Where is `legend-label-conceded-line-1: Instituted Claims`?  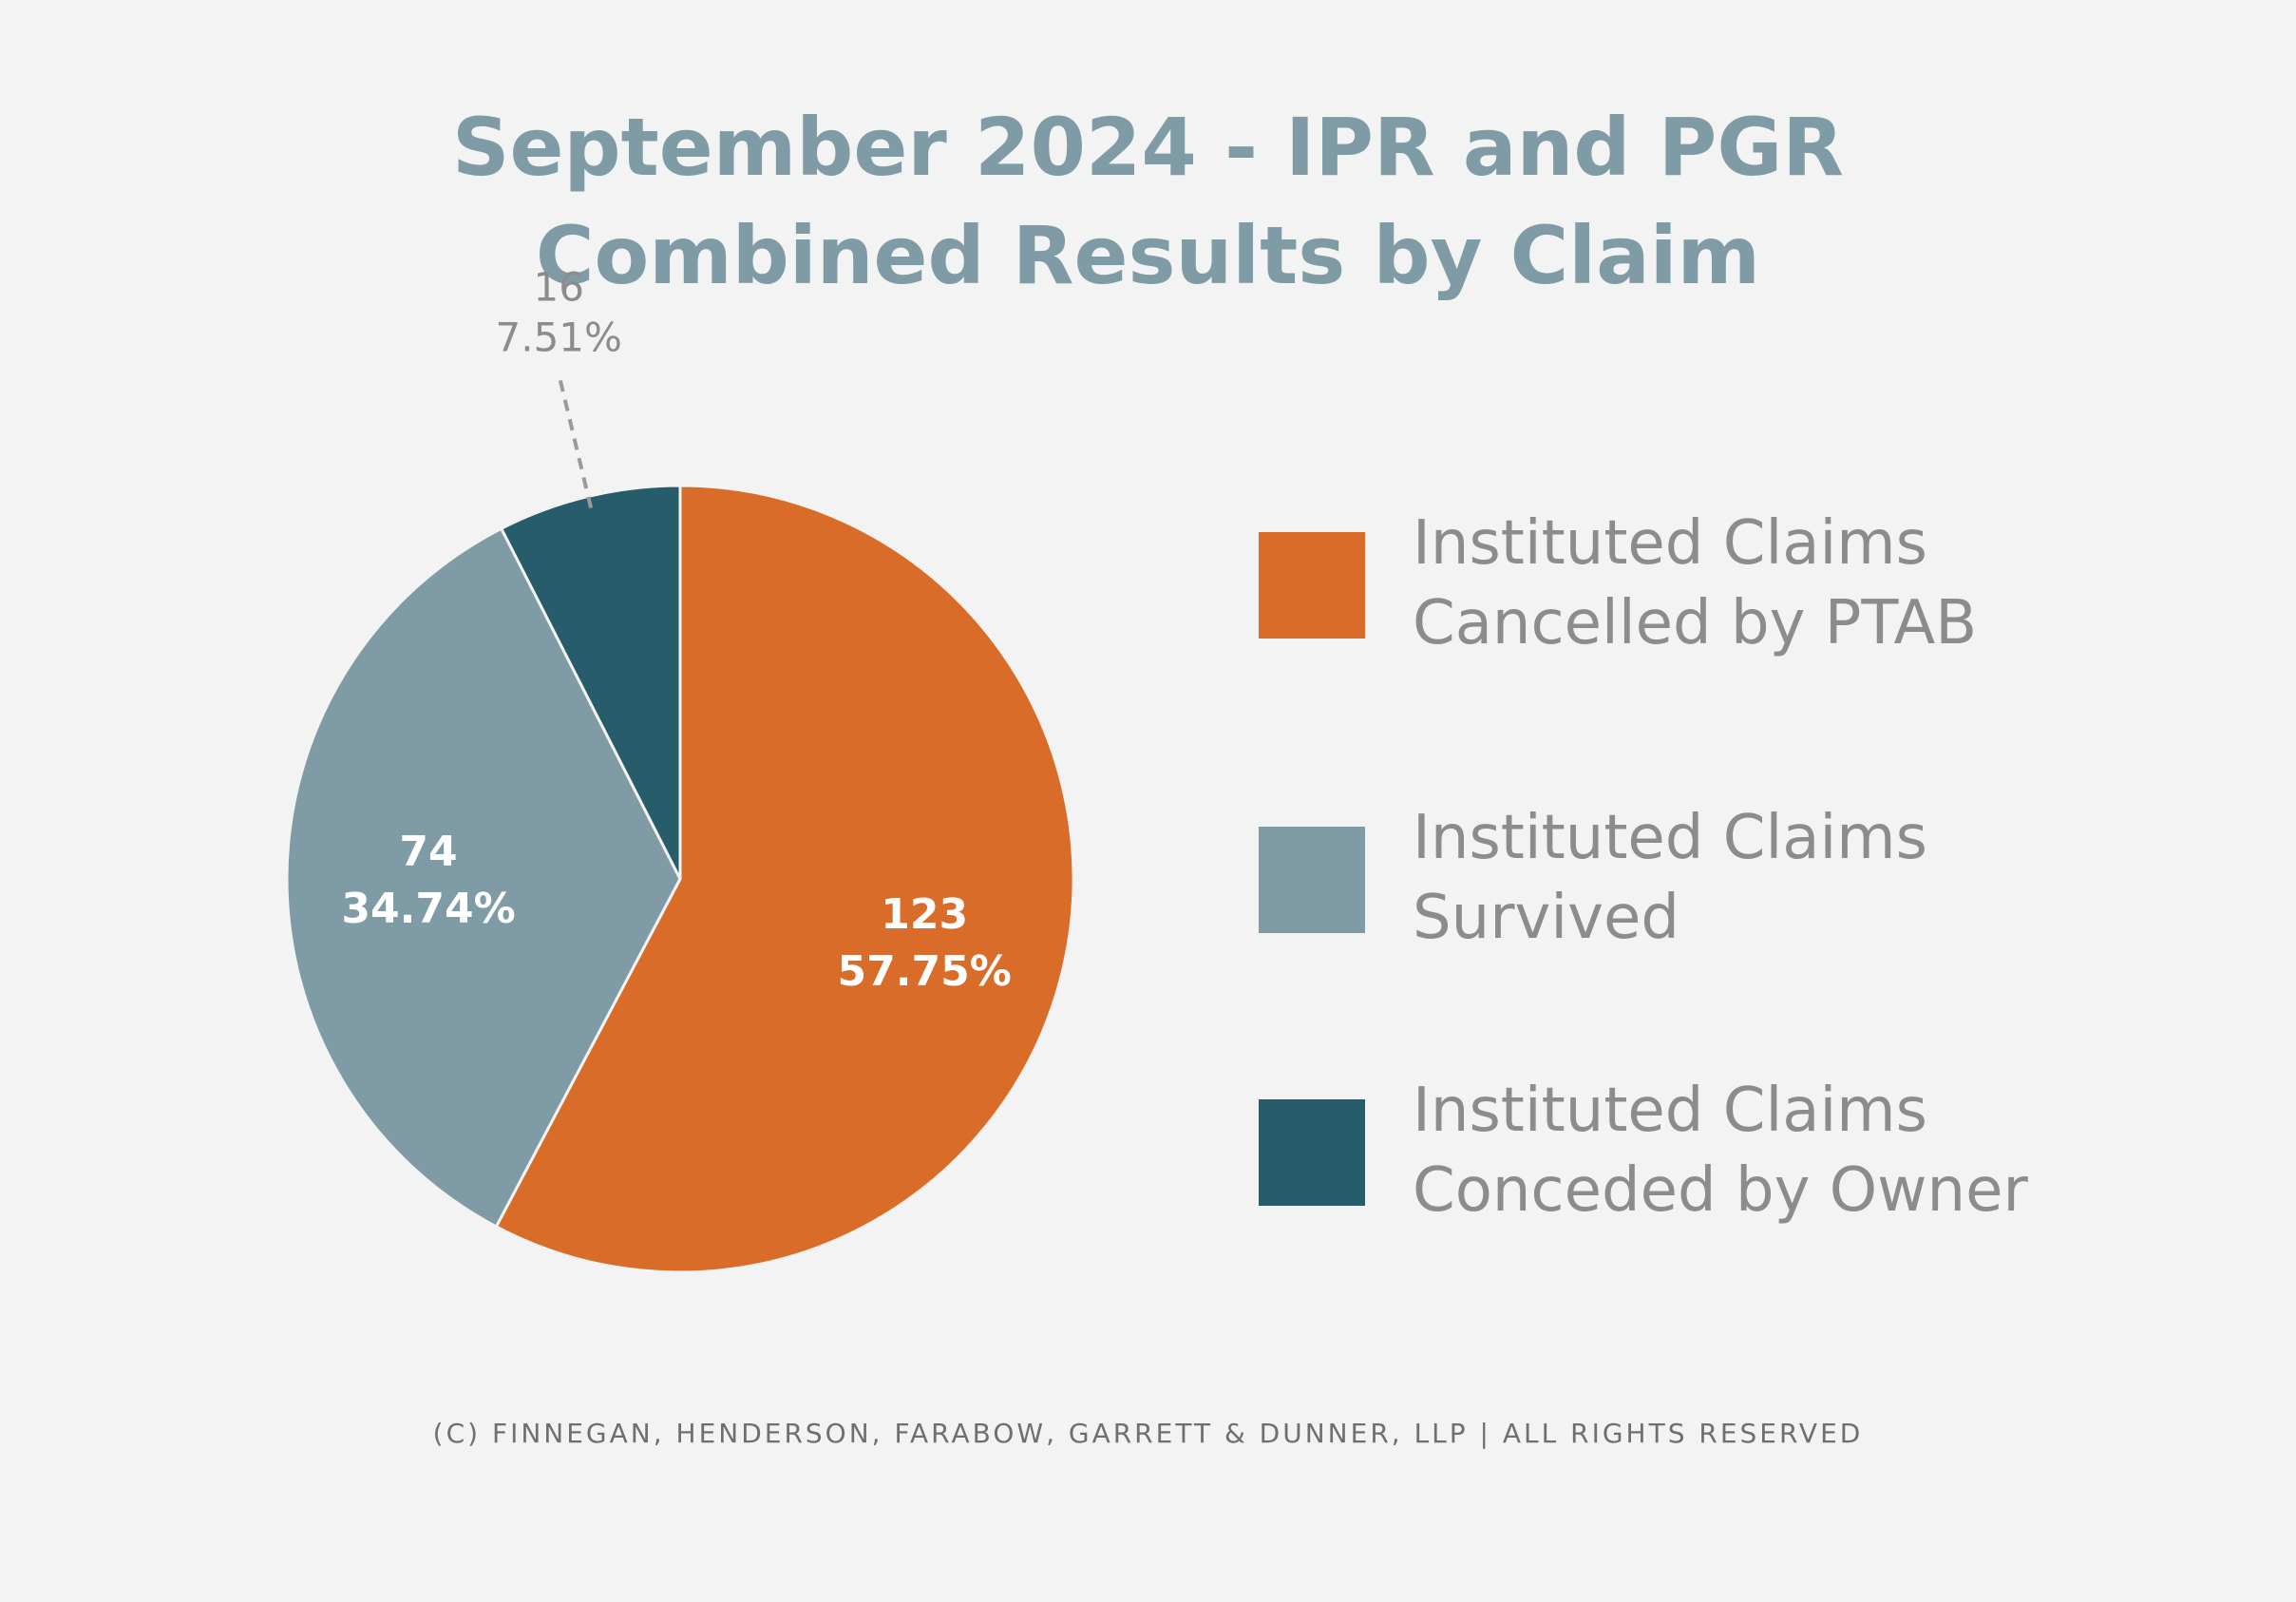
legend-label-conceded-line-1: Instituted Claims is located at coordinates (1670, 1111).